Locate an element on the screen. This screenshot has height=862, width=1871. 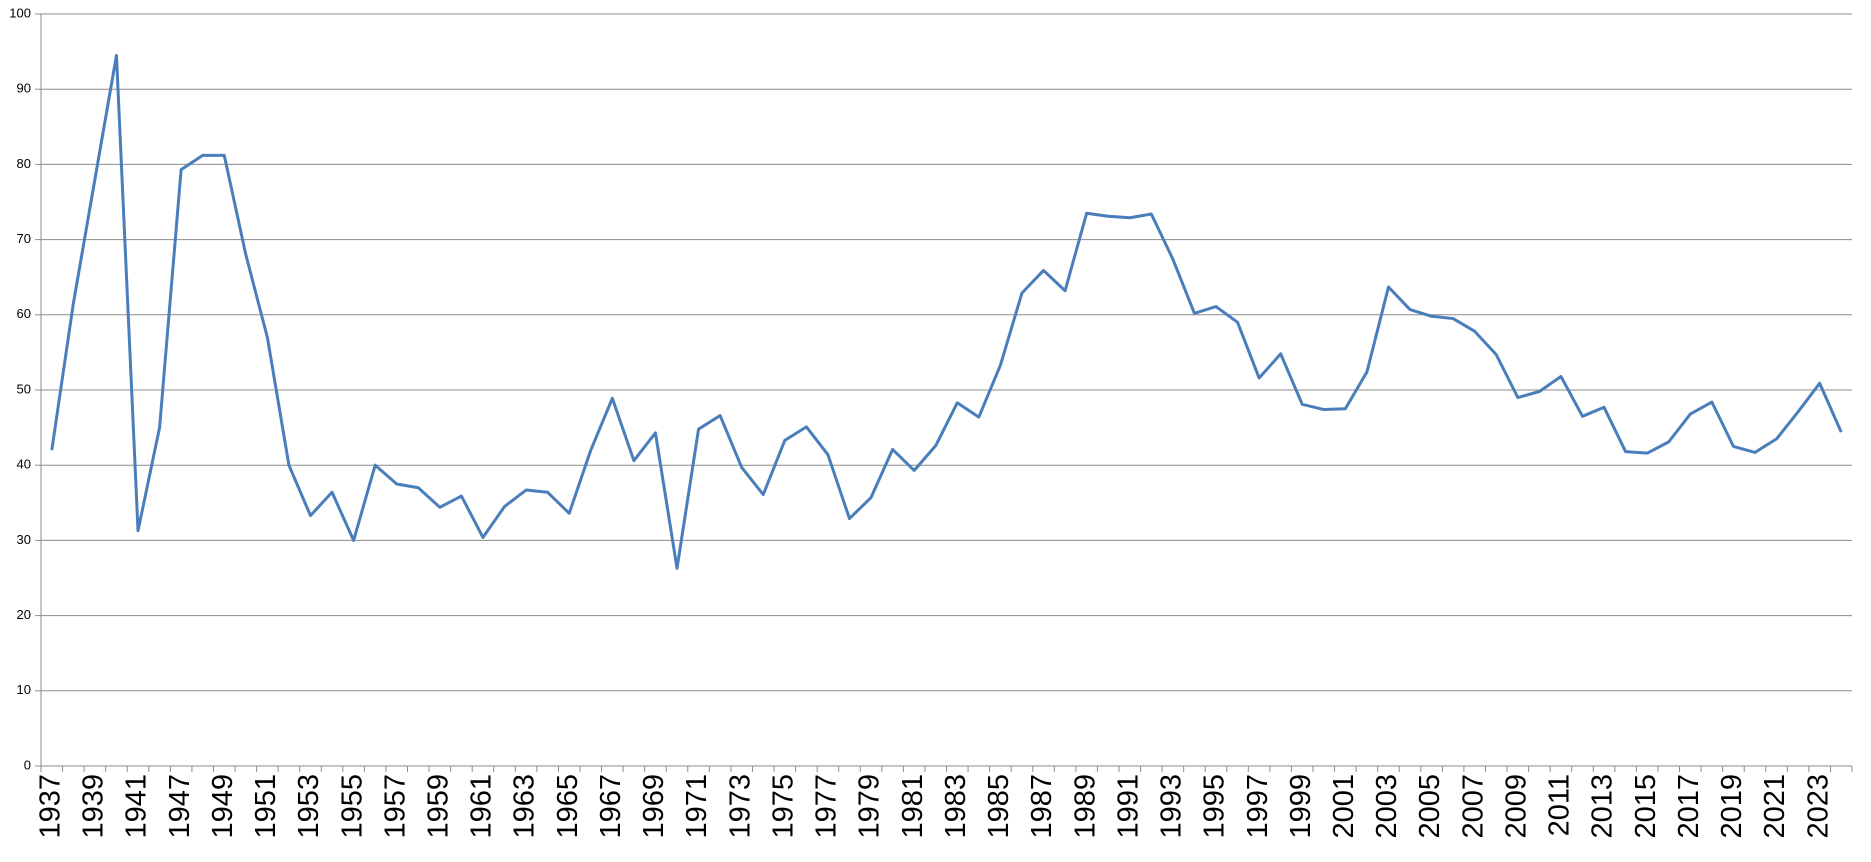
x-tick-label: 1973 is located at coordinates (740, 806).